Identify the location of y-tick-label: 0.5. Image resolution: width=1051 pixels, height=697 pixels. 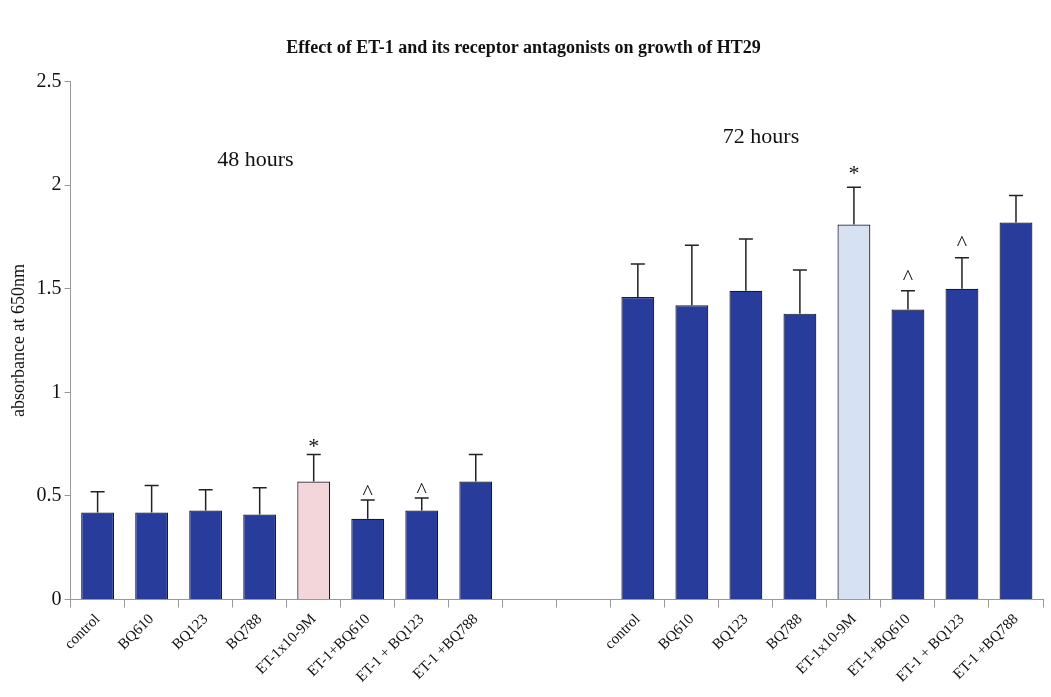
(49, 494).